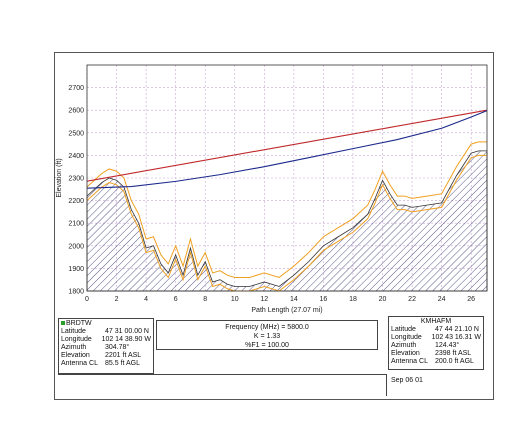 The height and width of the screenshot is (432, 516). Describe the element at coordinates (76, 224) in the screenshot. I see `y-tick-label: 2100` at that location.